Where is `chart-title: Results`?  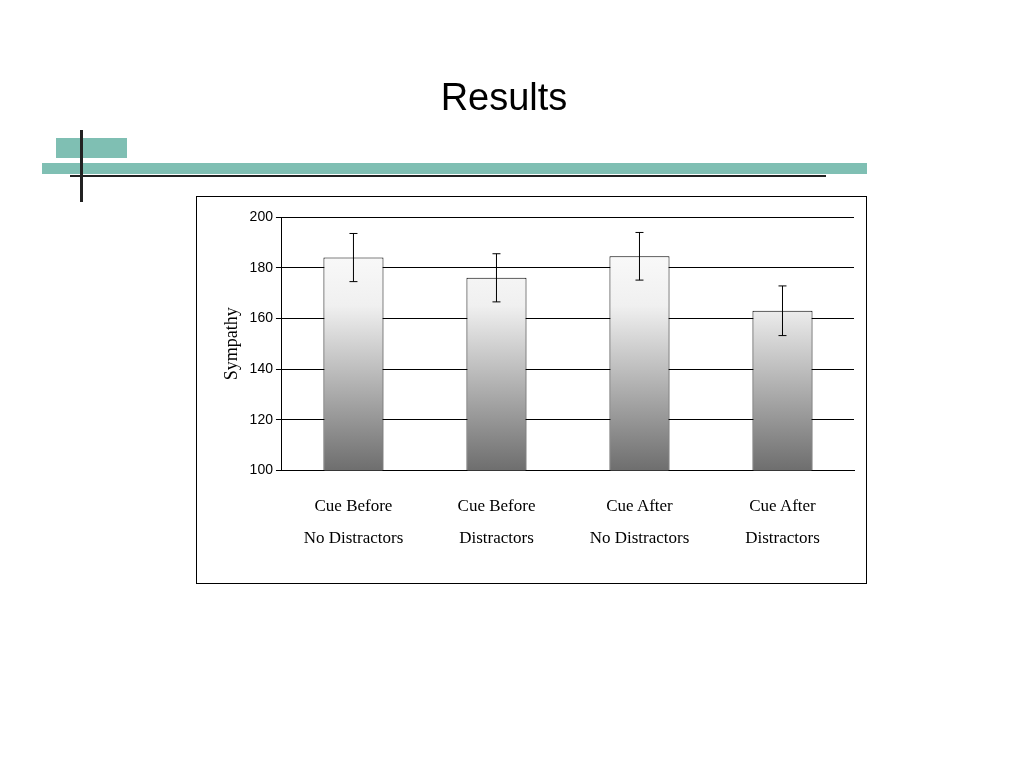
chart-title: Results is located at coordinates (504, 97).